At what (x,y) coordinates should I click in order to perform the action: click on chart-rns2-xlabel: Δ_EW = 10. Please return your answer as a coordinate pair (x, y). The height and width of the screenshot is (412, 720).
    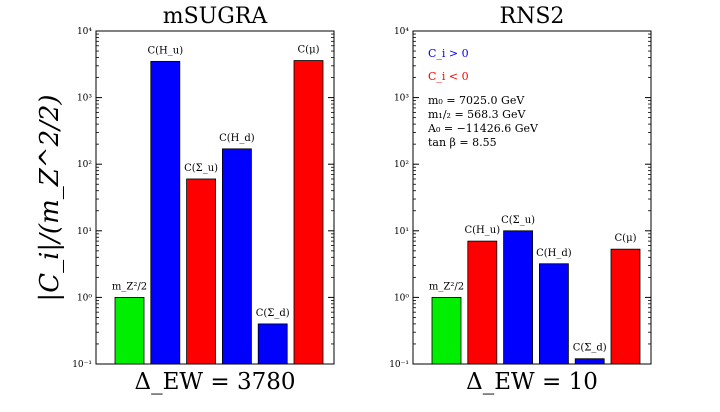
    Looking at the image, I should click on (532, 382).